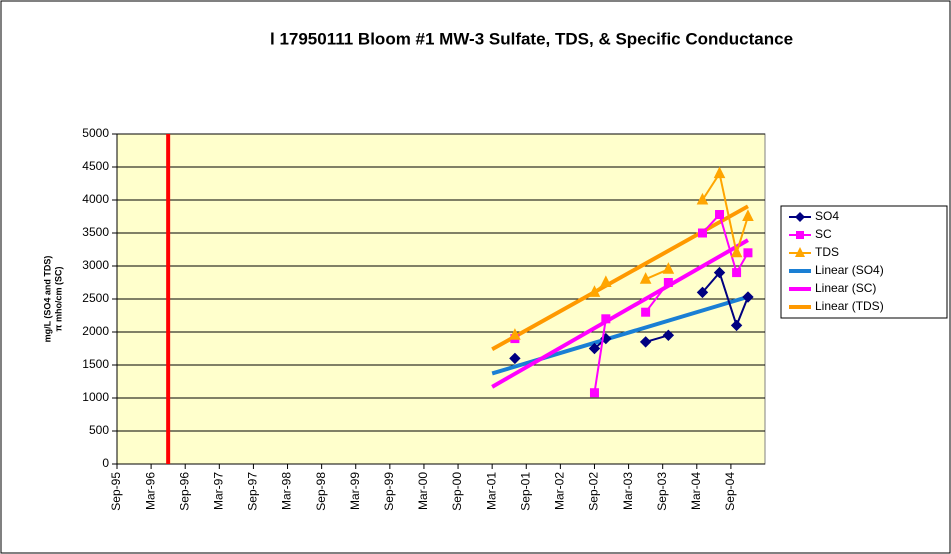  What do you see at coordinates (150, 491) in the screenshot?
I see `x-tick-label: Mar-96` at bounding box center [150, 491].